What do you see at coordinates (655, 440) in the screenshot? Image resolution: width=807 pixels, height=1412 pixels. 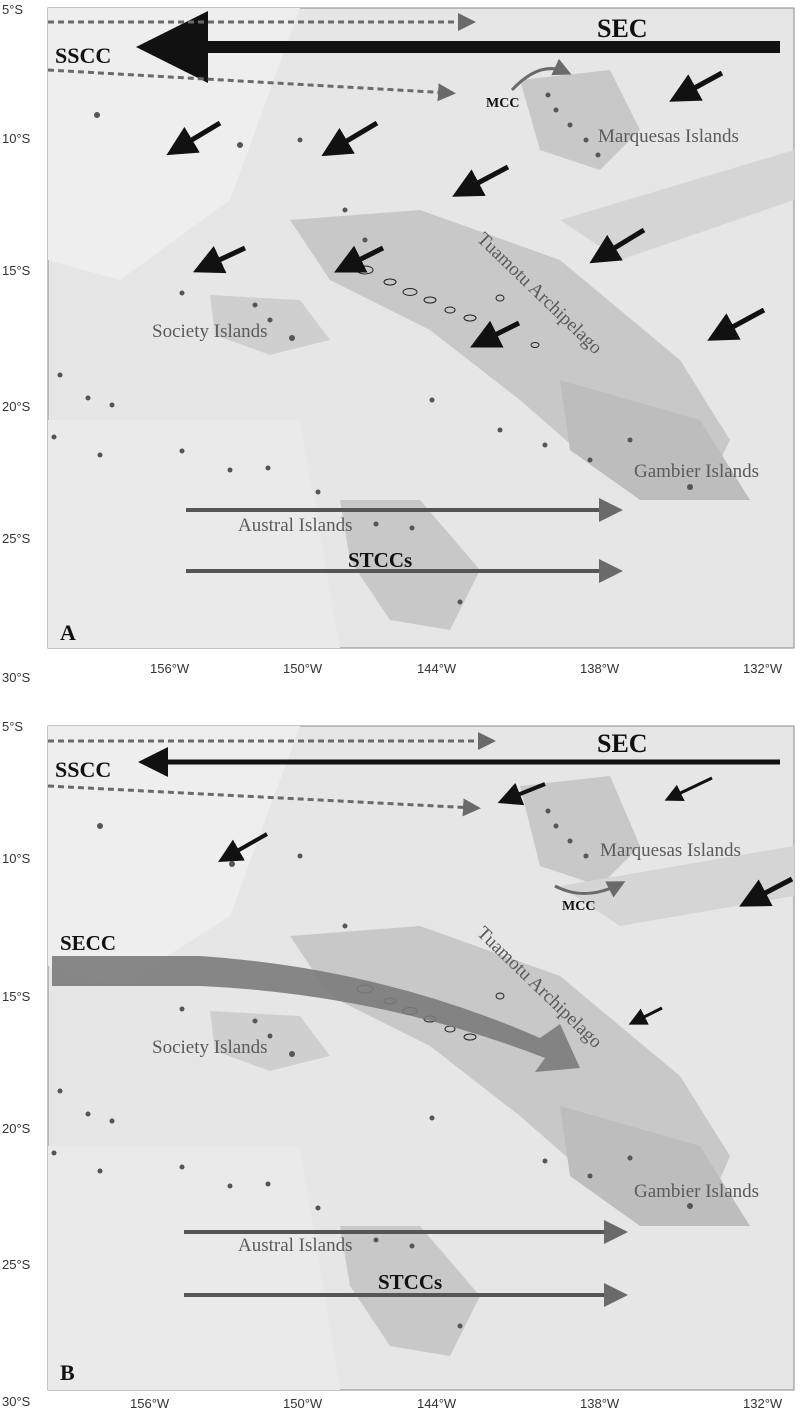 I see `gambier-shelf-a` at bounding box center [655, 440].